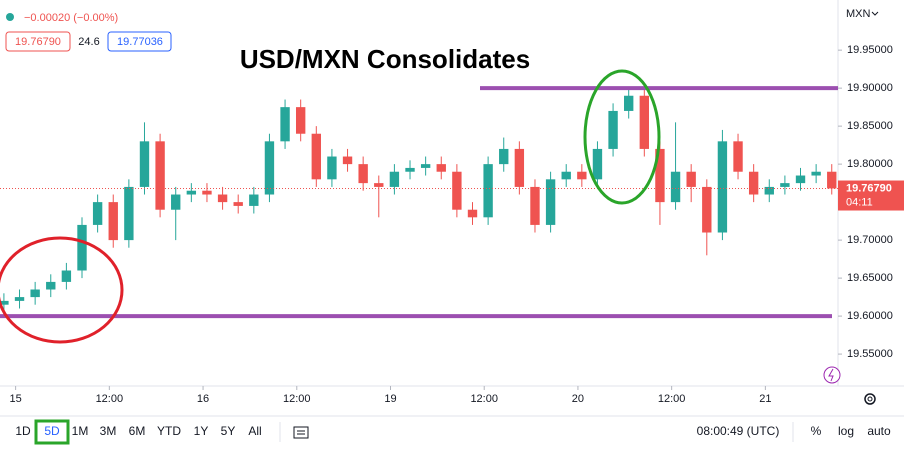 The width and height of the screenshot is (904, 451). What do you see at coordinates (870, 126) in the screenshot?
I see `y-tick-label: 19.85000` at bounding box center [870, 126].